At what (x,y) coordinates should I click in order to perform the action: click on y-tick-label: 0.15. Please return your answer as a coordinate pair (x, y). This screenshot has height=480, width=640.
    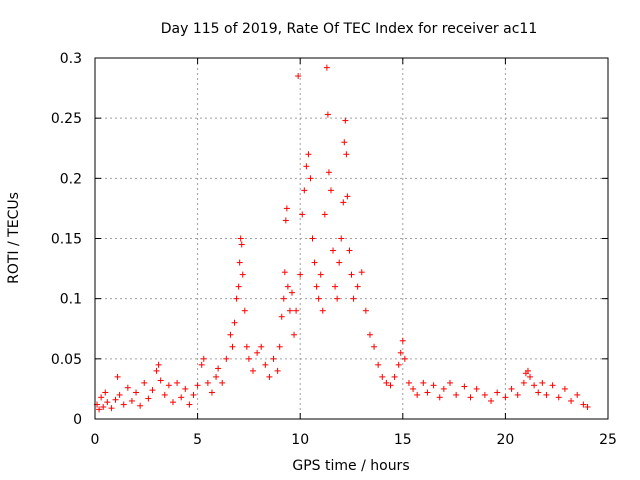
    Looking at the image, I should click on (66, 240).